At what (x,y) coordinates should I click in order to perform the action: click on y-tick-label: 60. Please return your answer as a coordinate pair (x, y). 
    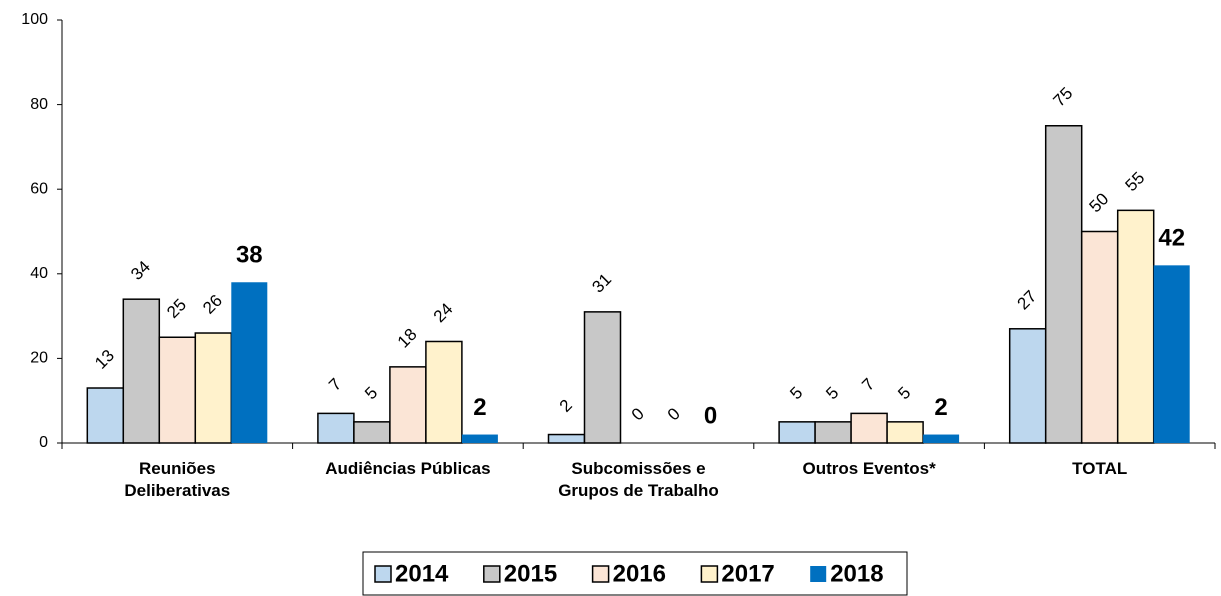
    Looking at the image, I should click on (39, 188).